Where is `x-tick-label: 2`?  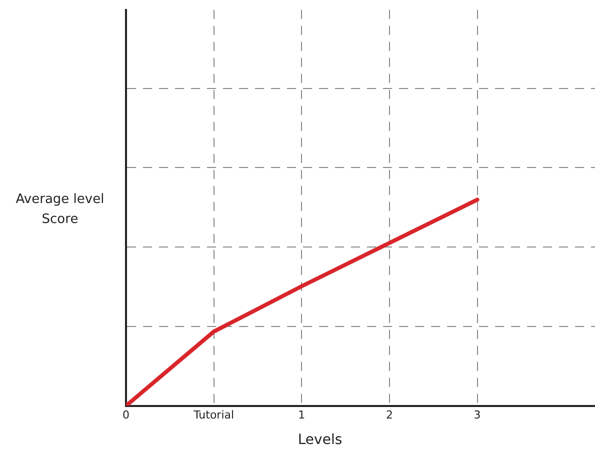
x-tick-label: 2 is located at coordinates (389, 415).